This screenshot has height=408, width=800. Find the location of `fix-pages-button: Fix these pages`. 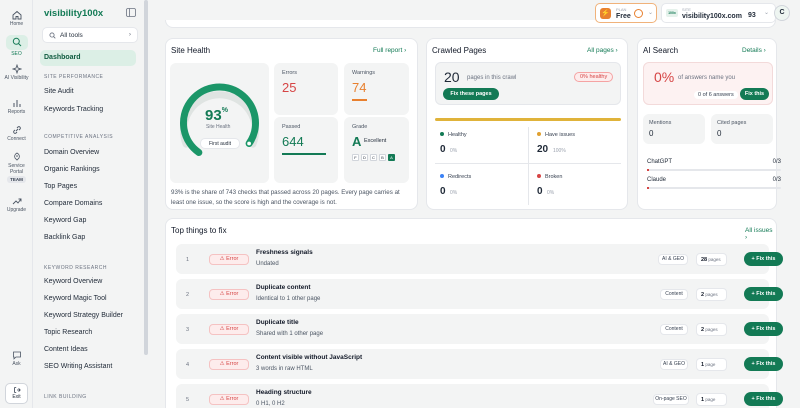

fix-pages-button: Fix these pages is located at coordinates (471, 94).